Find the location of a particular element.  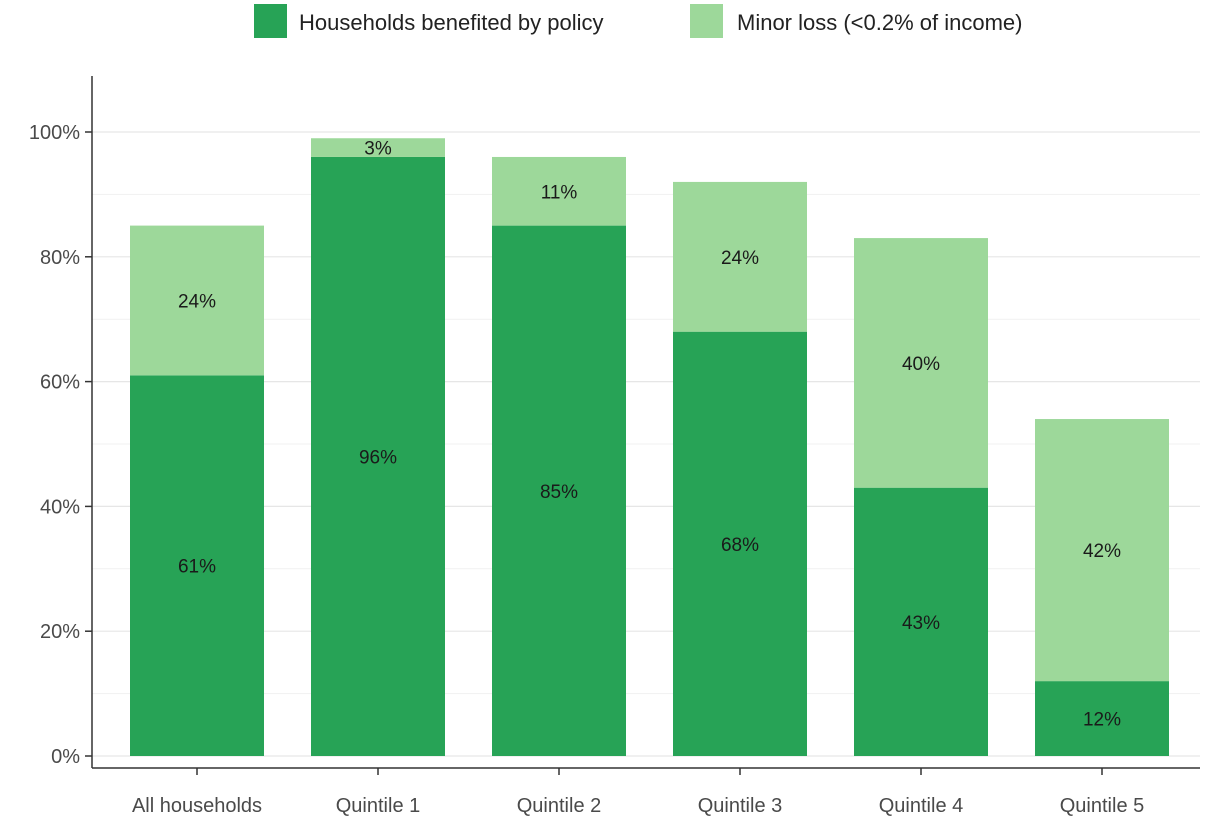

x-tick-label: Quintile 2 is located at coordinates (559, 806).